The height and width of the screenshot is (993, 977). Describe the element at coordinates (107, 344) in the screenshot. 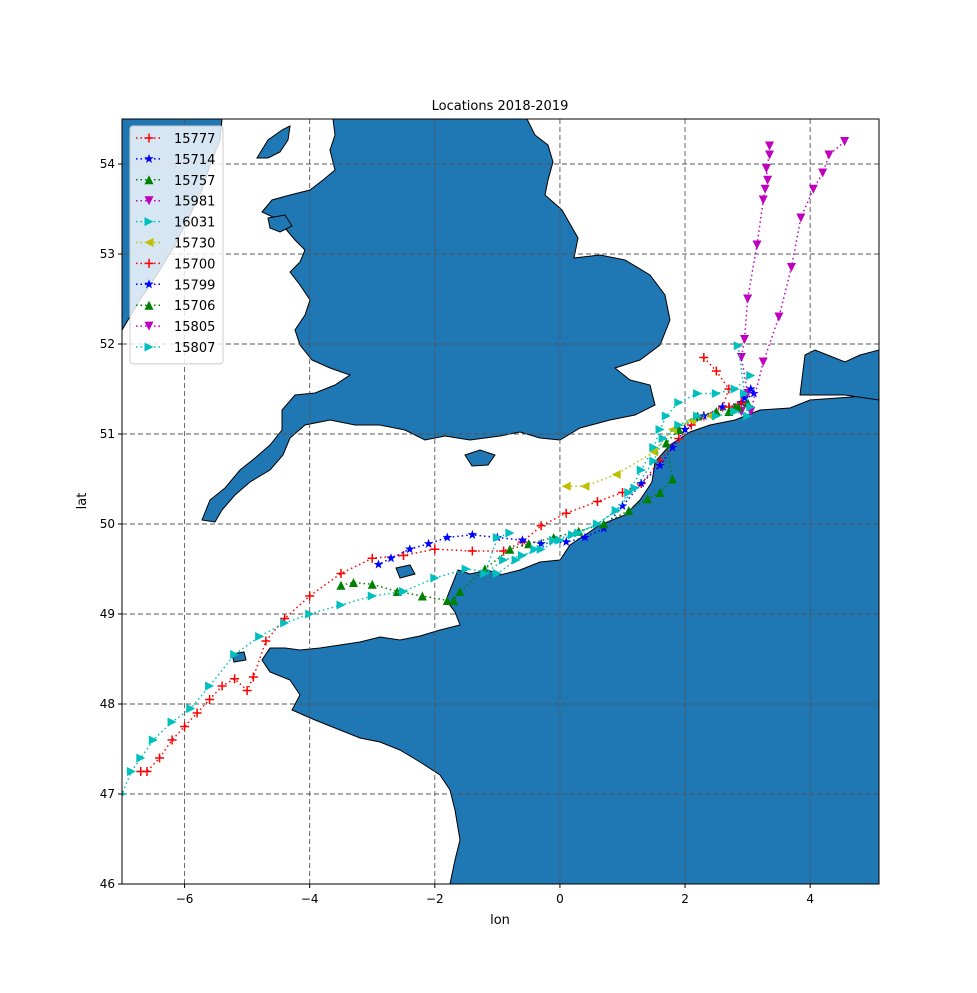

I see `y-tick-label: 52` at that location.